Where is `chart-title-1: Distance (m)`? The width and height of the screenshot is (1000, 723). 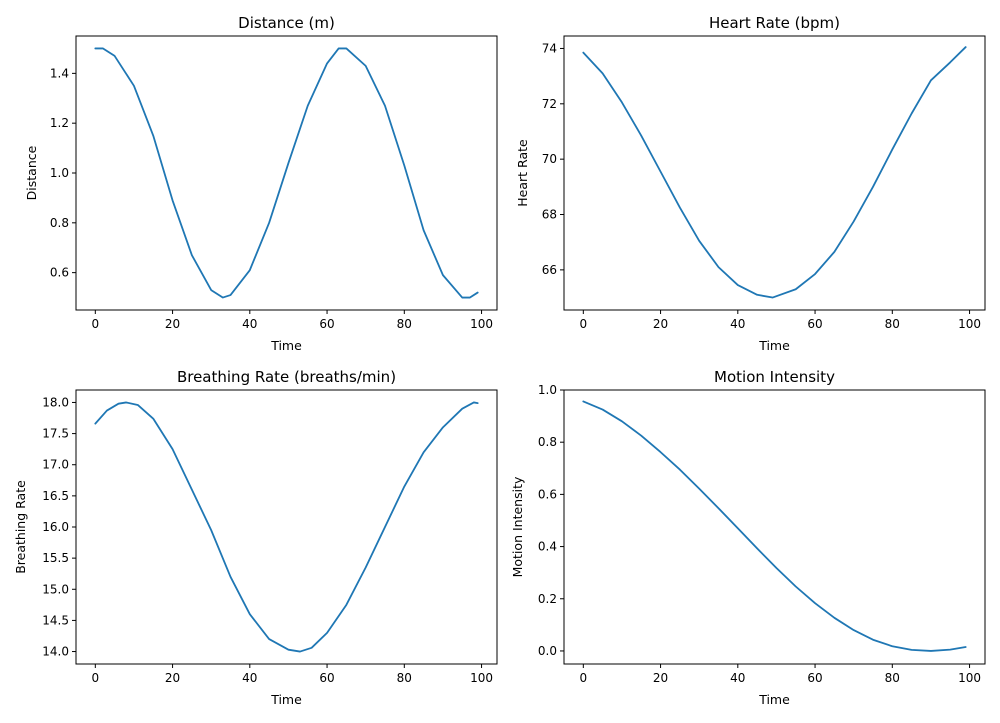 chart-title-1: Distance (m) is located at coordinates (286, 23).